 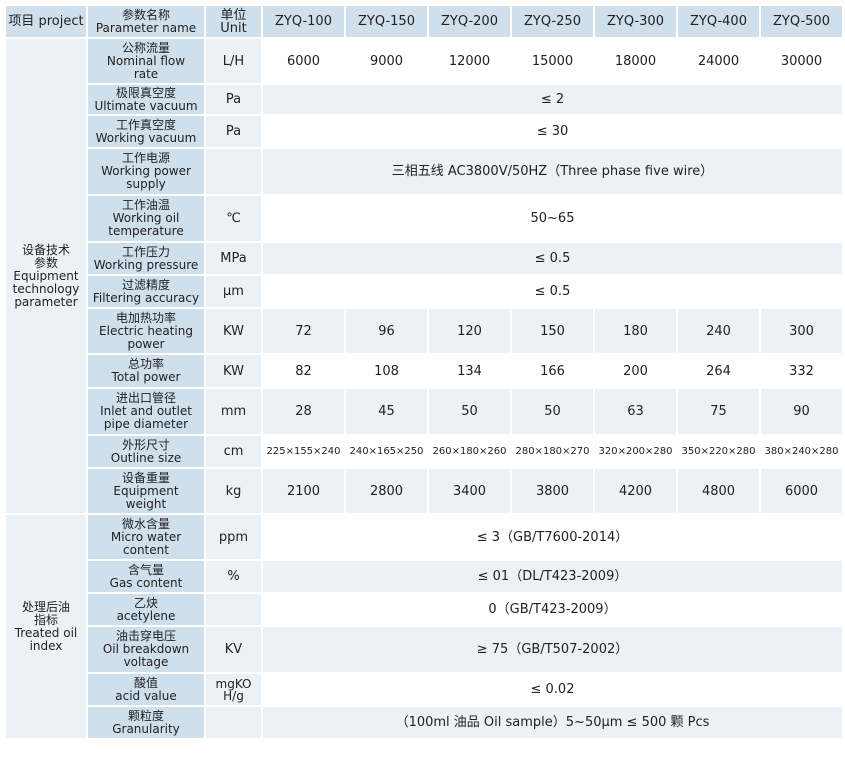 I want to click on value-cell: 350×220×280, so click(x=718, y=451).